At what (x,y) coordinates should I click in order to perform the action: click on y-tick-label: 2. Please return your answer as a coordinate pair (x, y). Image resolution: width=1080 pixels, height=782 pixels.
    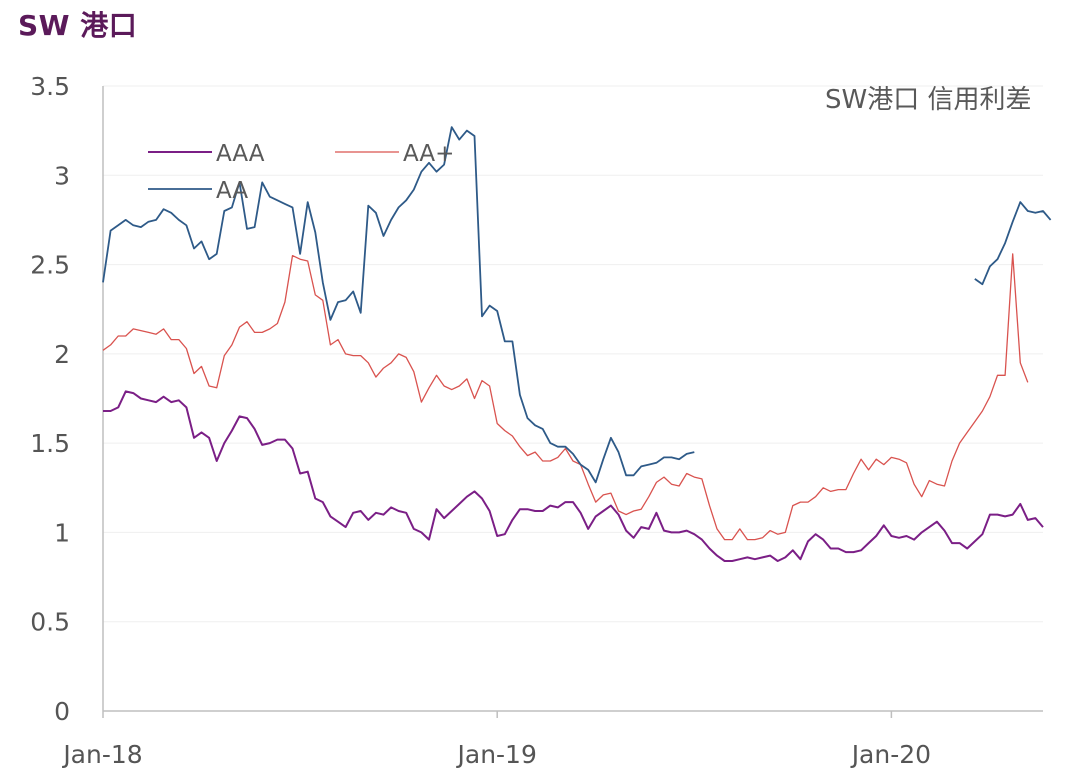
    Looking at the image, I should click on (62, 354).